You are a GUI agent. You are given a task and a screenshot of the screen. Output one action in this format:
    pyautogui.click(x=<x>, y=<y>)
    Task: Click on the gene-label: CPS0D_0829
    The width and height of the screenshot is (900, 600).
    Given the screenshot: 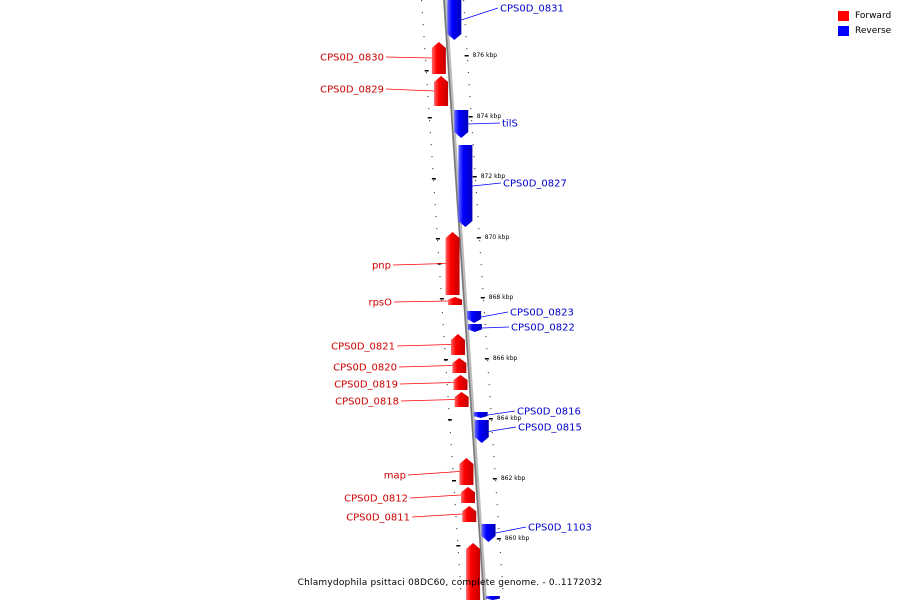 What is the action you would take?
    pyautogui.click(x=352, y=90)
    